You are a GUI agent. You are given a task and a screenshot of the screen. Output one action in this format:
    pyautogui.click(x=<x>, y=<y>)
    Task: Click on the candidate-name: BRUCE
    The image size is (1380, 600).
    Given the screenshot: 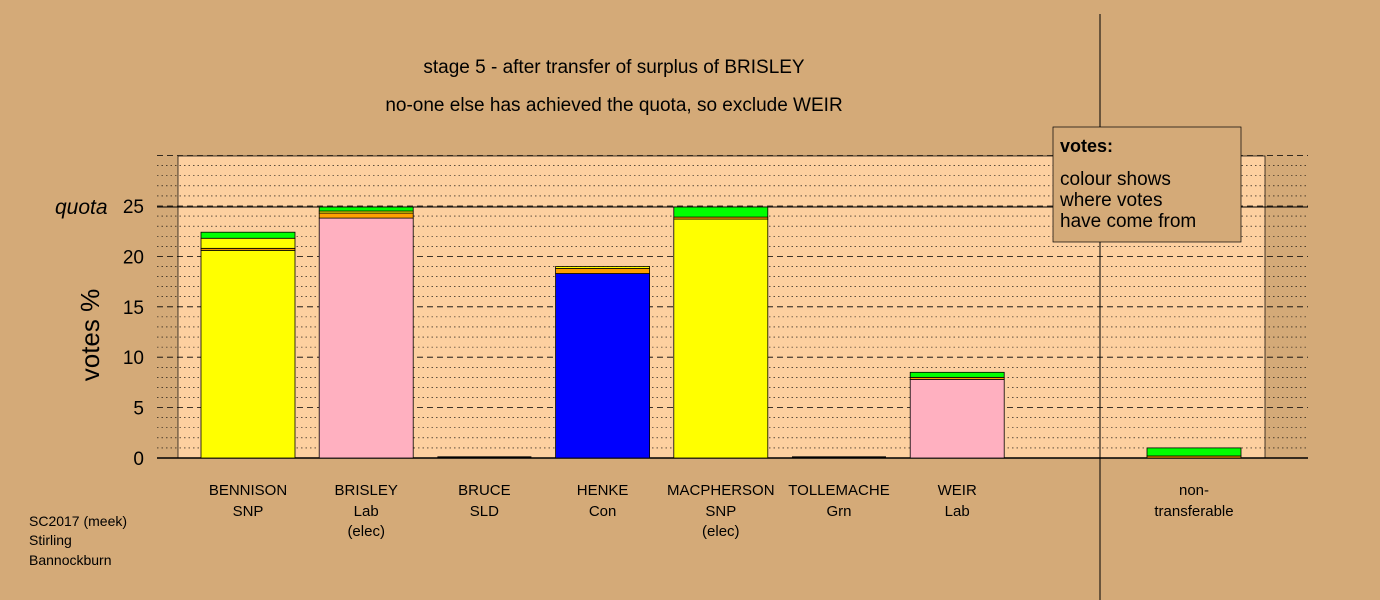 What is the action you would take?
    pyautogui.click(x=484, y=490)
    